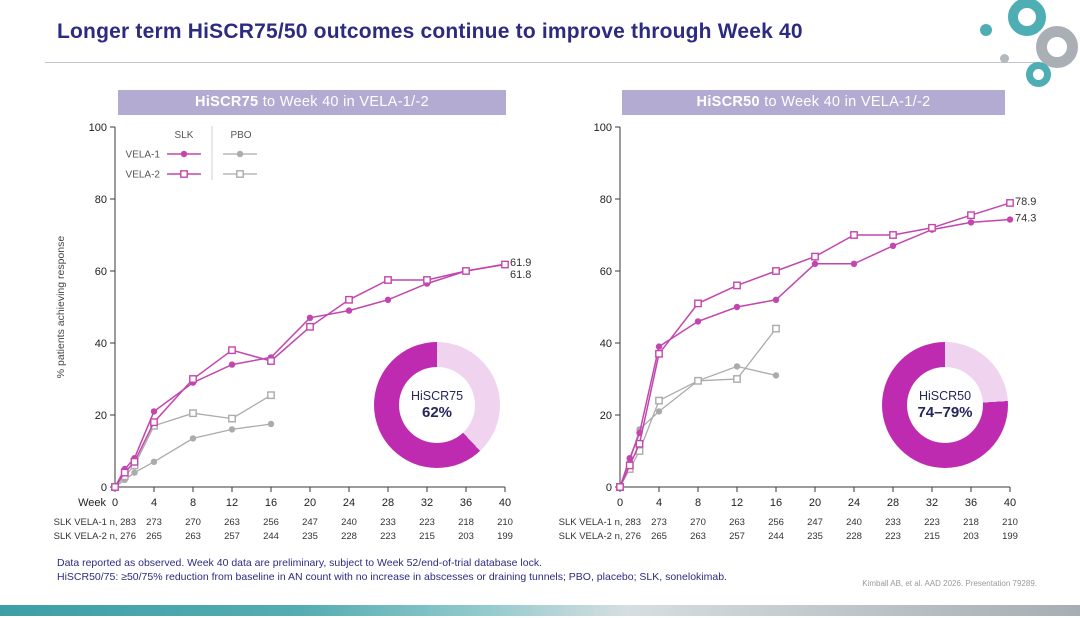 This screenshot has width=1080, height=618. Describe the element at coordinates (1025, 202) in the screenshot. I see `end-value-label: 78.9` at that location.